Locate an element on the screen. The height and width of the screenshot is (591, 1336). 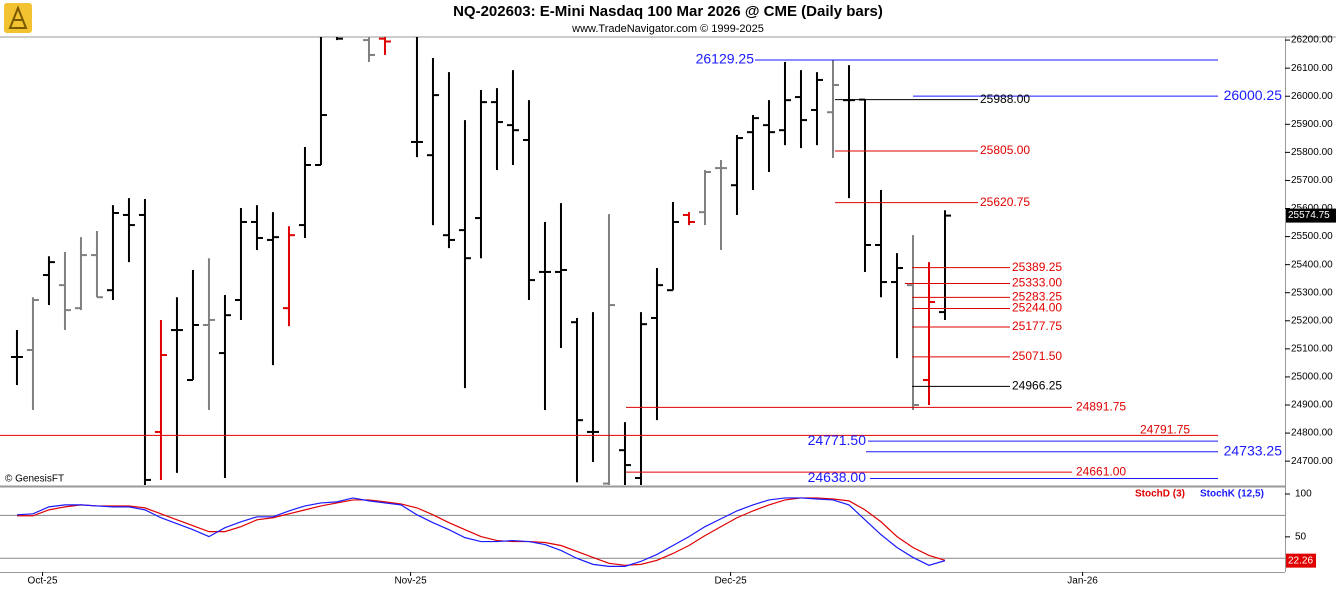
level-label: 24733.25 is located at coordinates (1253, 451).